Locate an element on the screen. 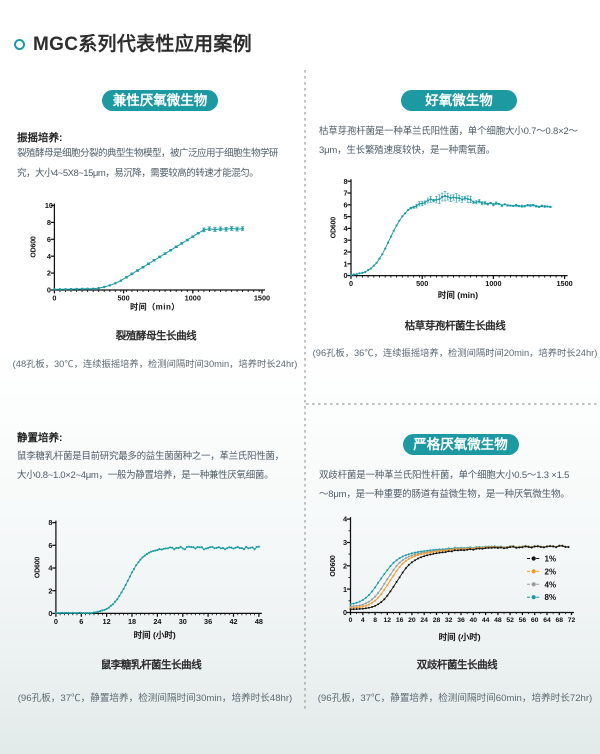 Image resolution: width=600 pixels, height=754 pixels. svg-text: 72 is located at coordinates (572, 620).